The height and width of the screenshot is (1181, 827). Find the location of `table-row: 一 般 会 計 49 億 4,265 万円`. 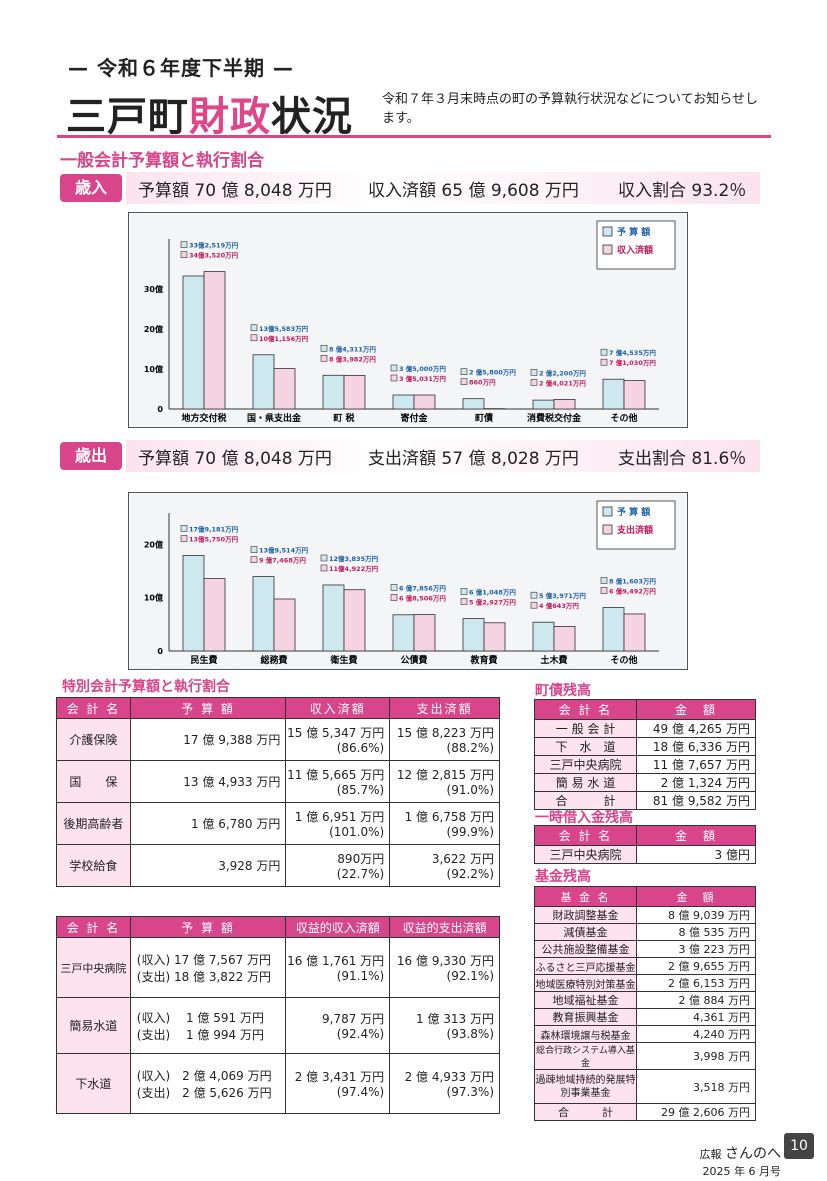

table-row: 一 般 会 計 49 億 4,265 万円 is located at coordinates (645, 728).